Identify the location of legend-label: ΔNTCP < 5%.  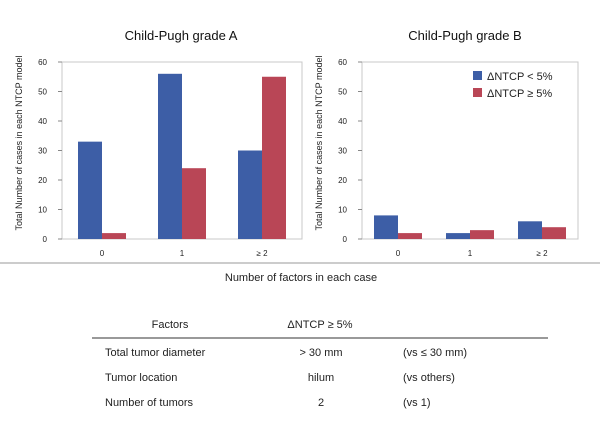
(520, 77).